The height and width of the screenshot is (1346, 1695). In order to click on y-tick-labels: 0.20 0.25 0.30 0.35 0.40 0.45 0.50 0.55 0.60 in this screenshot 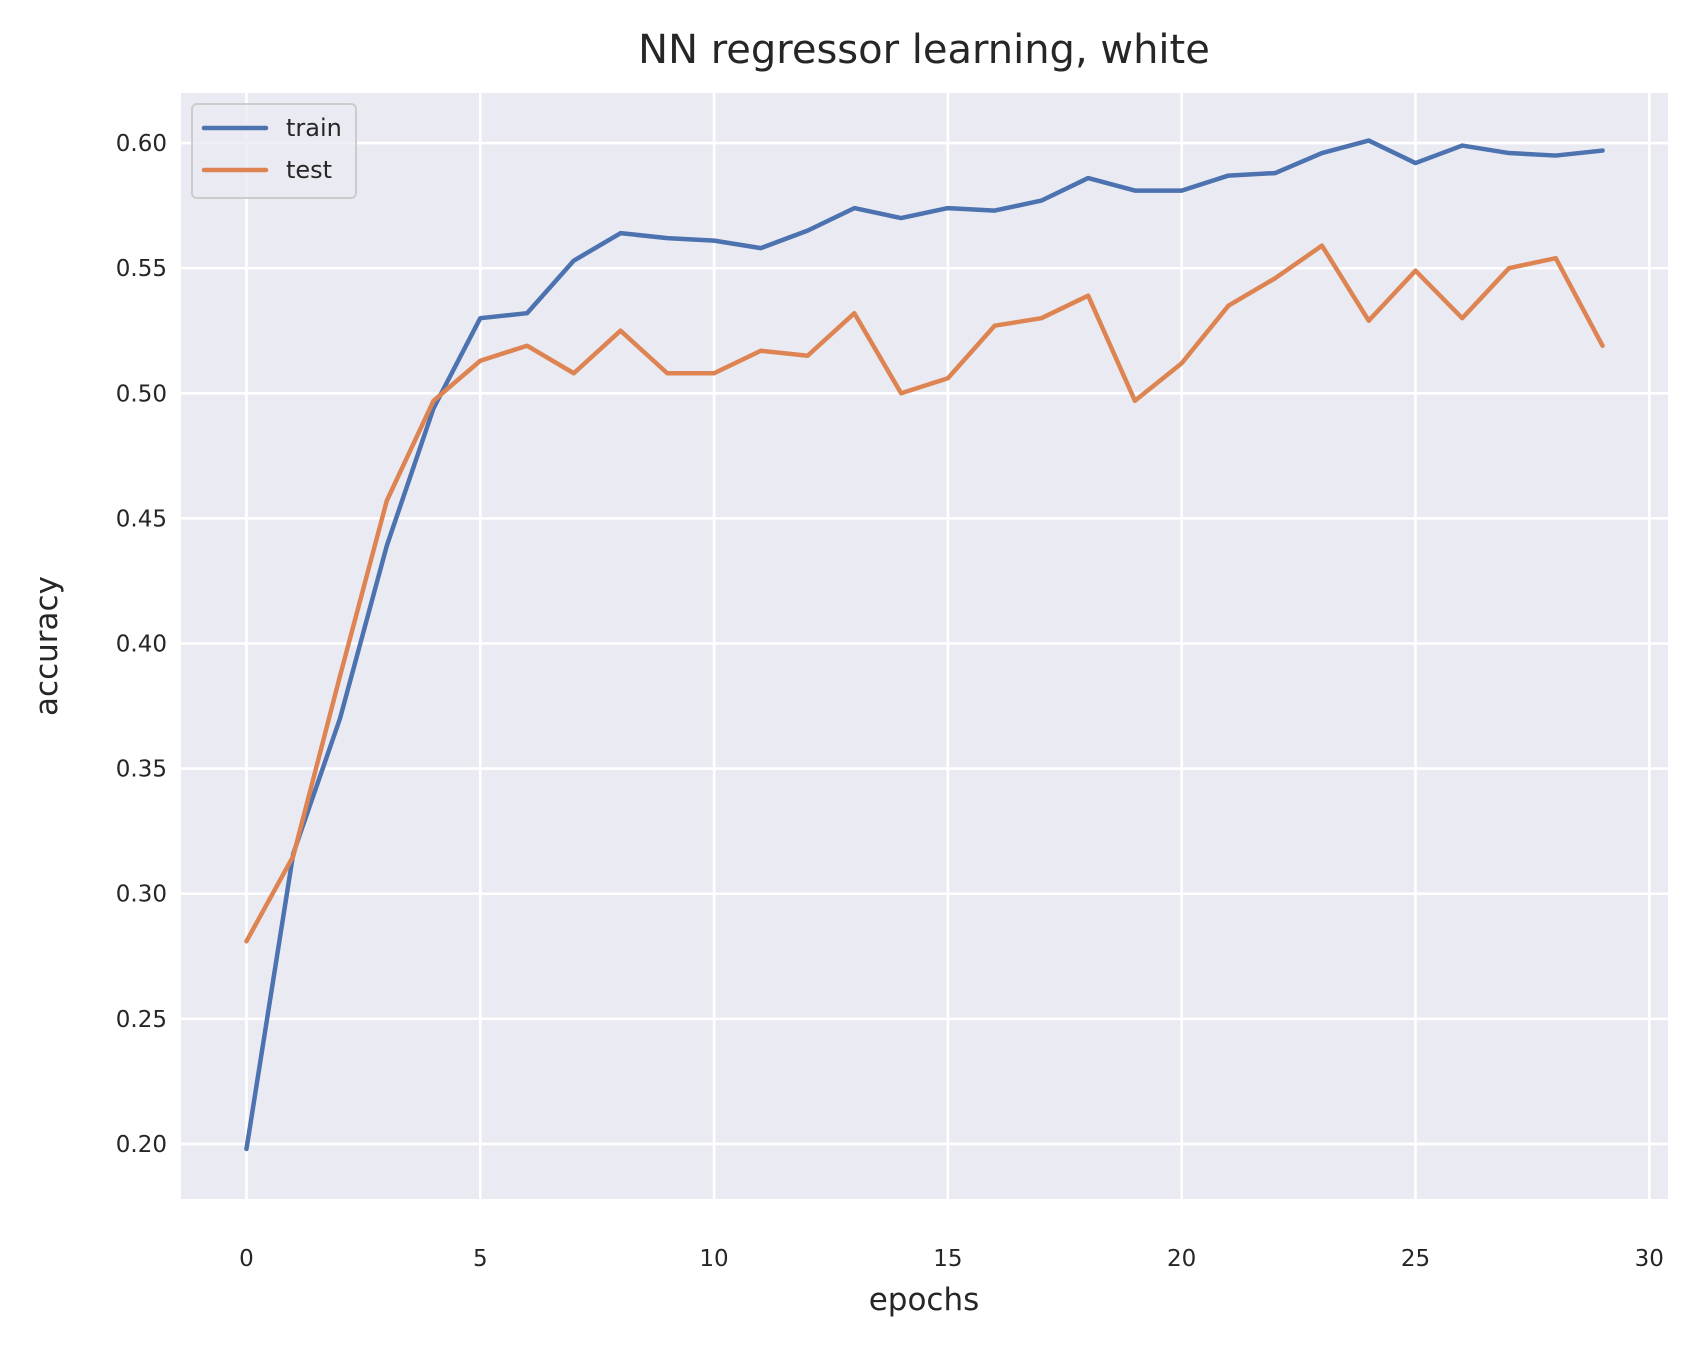, I will do `click(141, 644)`.